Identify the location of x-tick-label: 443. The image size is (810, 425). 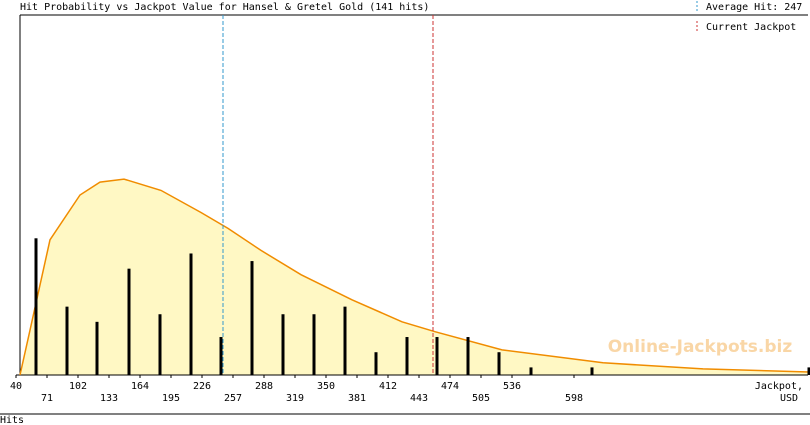
(419, 398).